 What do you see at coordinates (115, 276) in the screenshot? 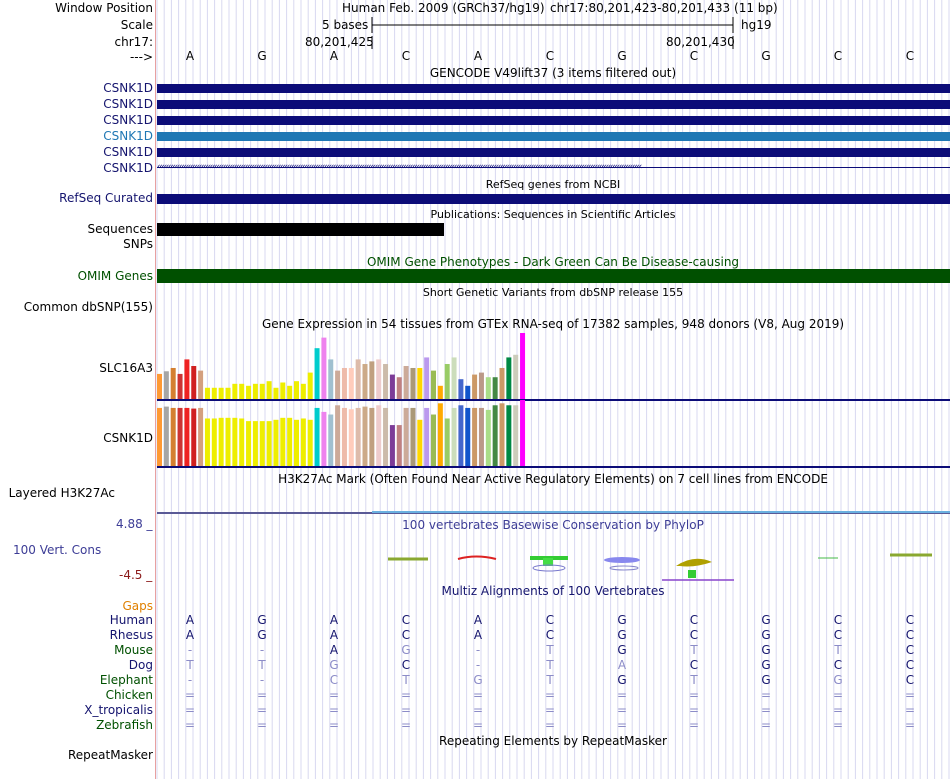
I see `omim-label: OMIM Genes` at bounding box center [115, 276].